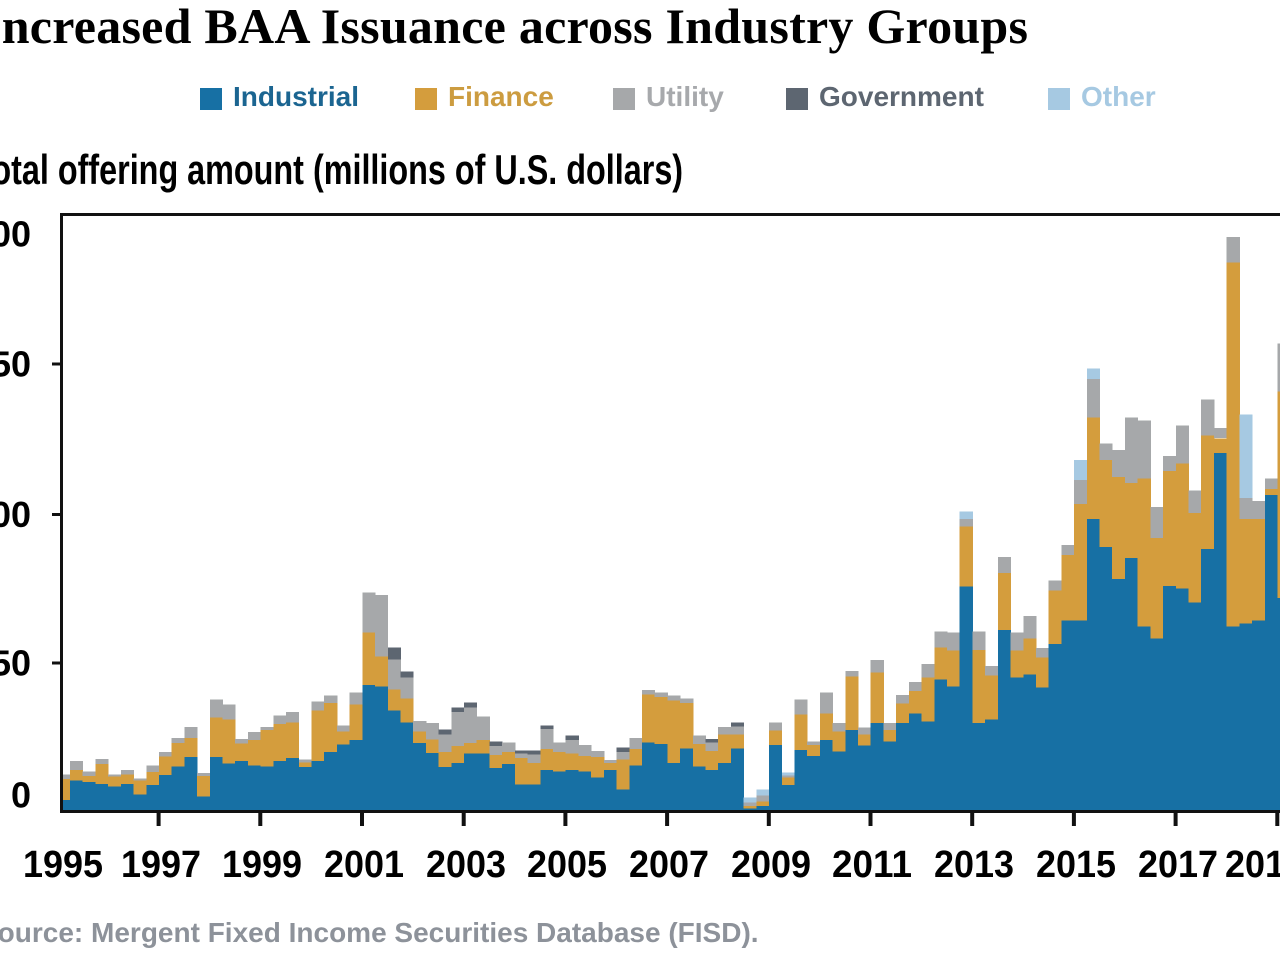  I want to click on svg-text: 2001, so click(364, 865).